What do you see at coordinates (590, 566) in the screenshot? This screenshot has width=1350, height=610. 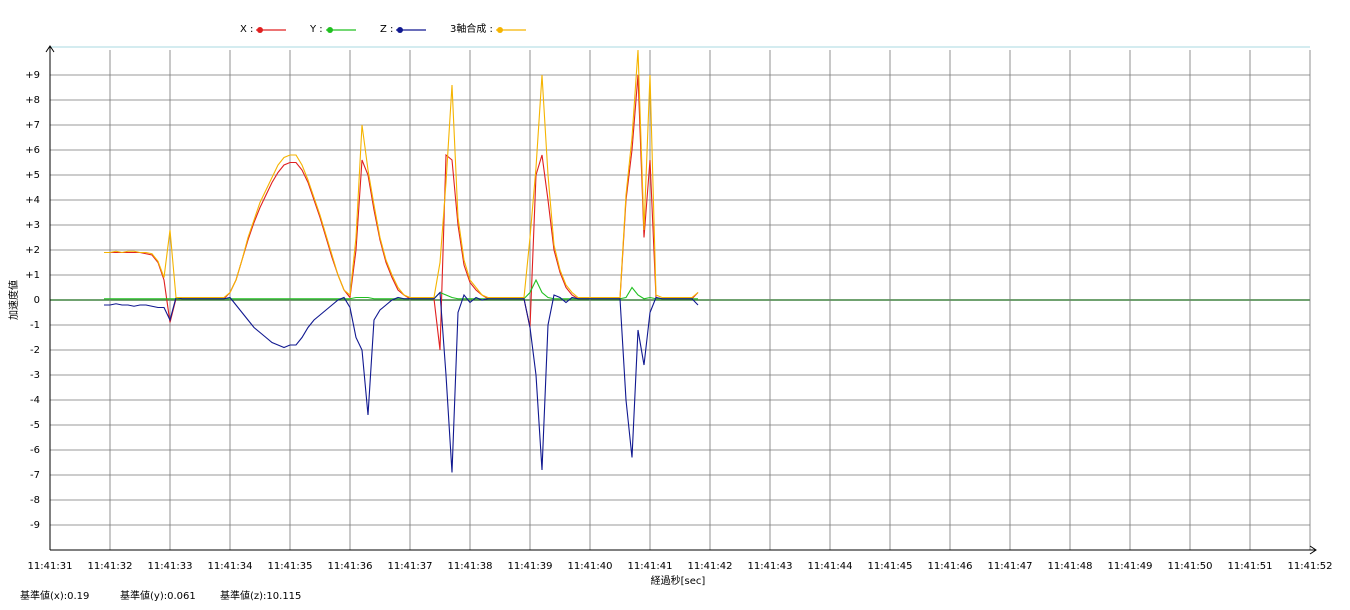 I see `x-tick-label: 11:41:40` at bounding box center [590, 566].